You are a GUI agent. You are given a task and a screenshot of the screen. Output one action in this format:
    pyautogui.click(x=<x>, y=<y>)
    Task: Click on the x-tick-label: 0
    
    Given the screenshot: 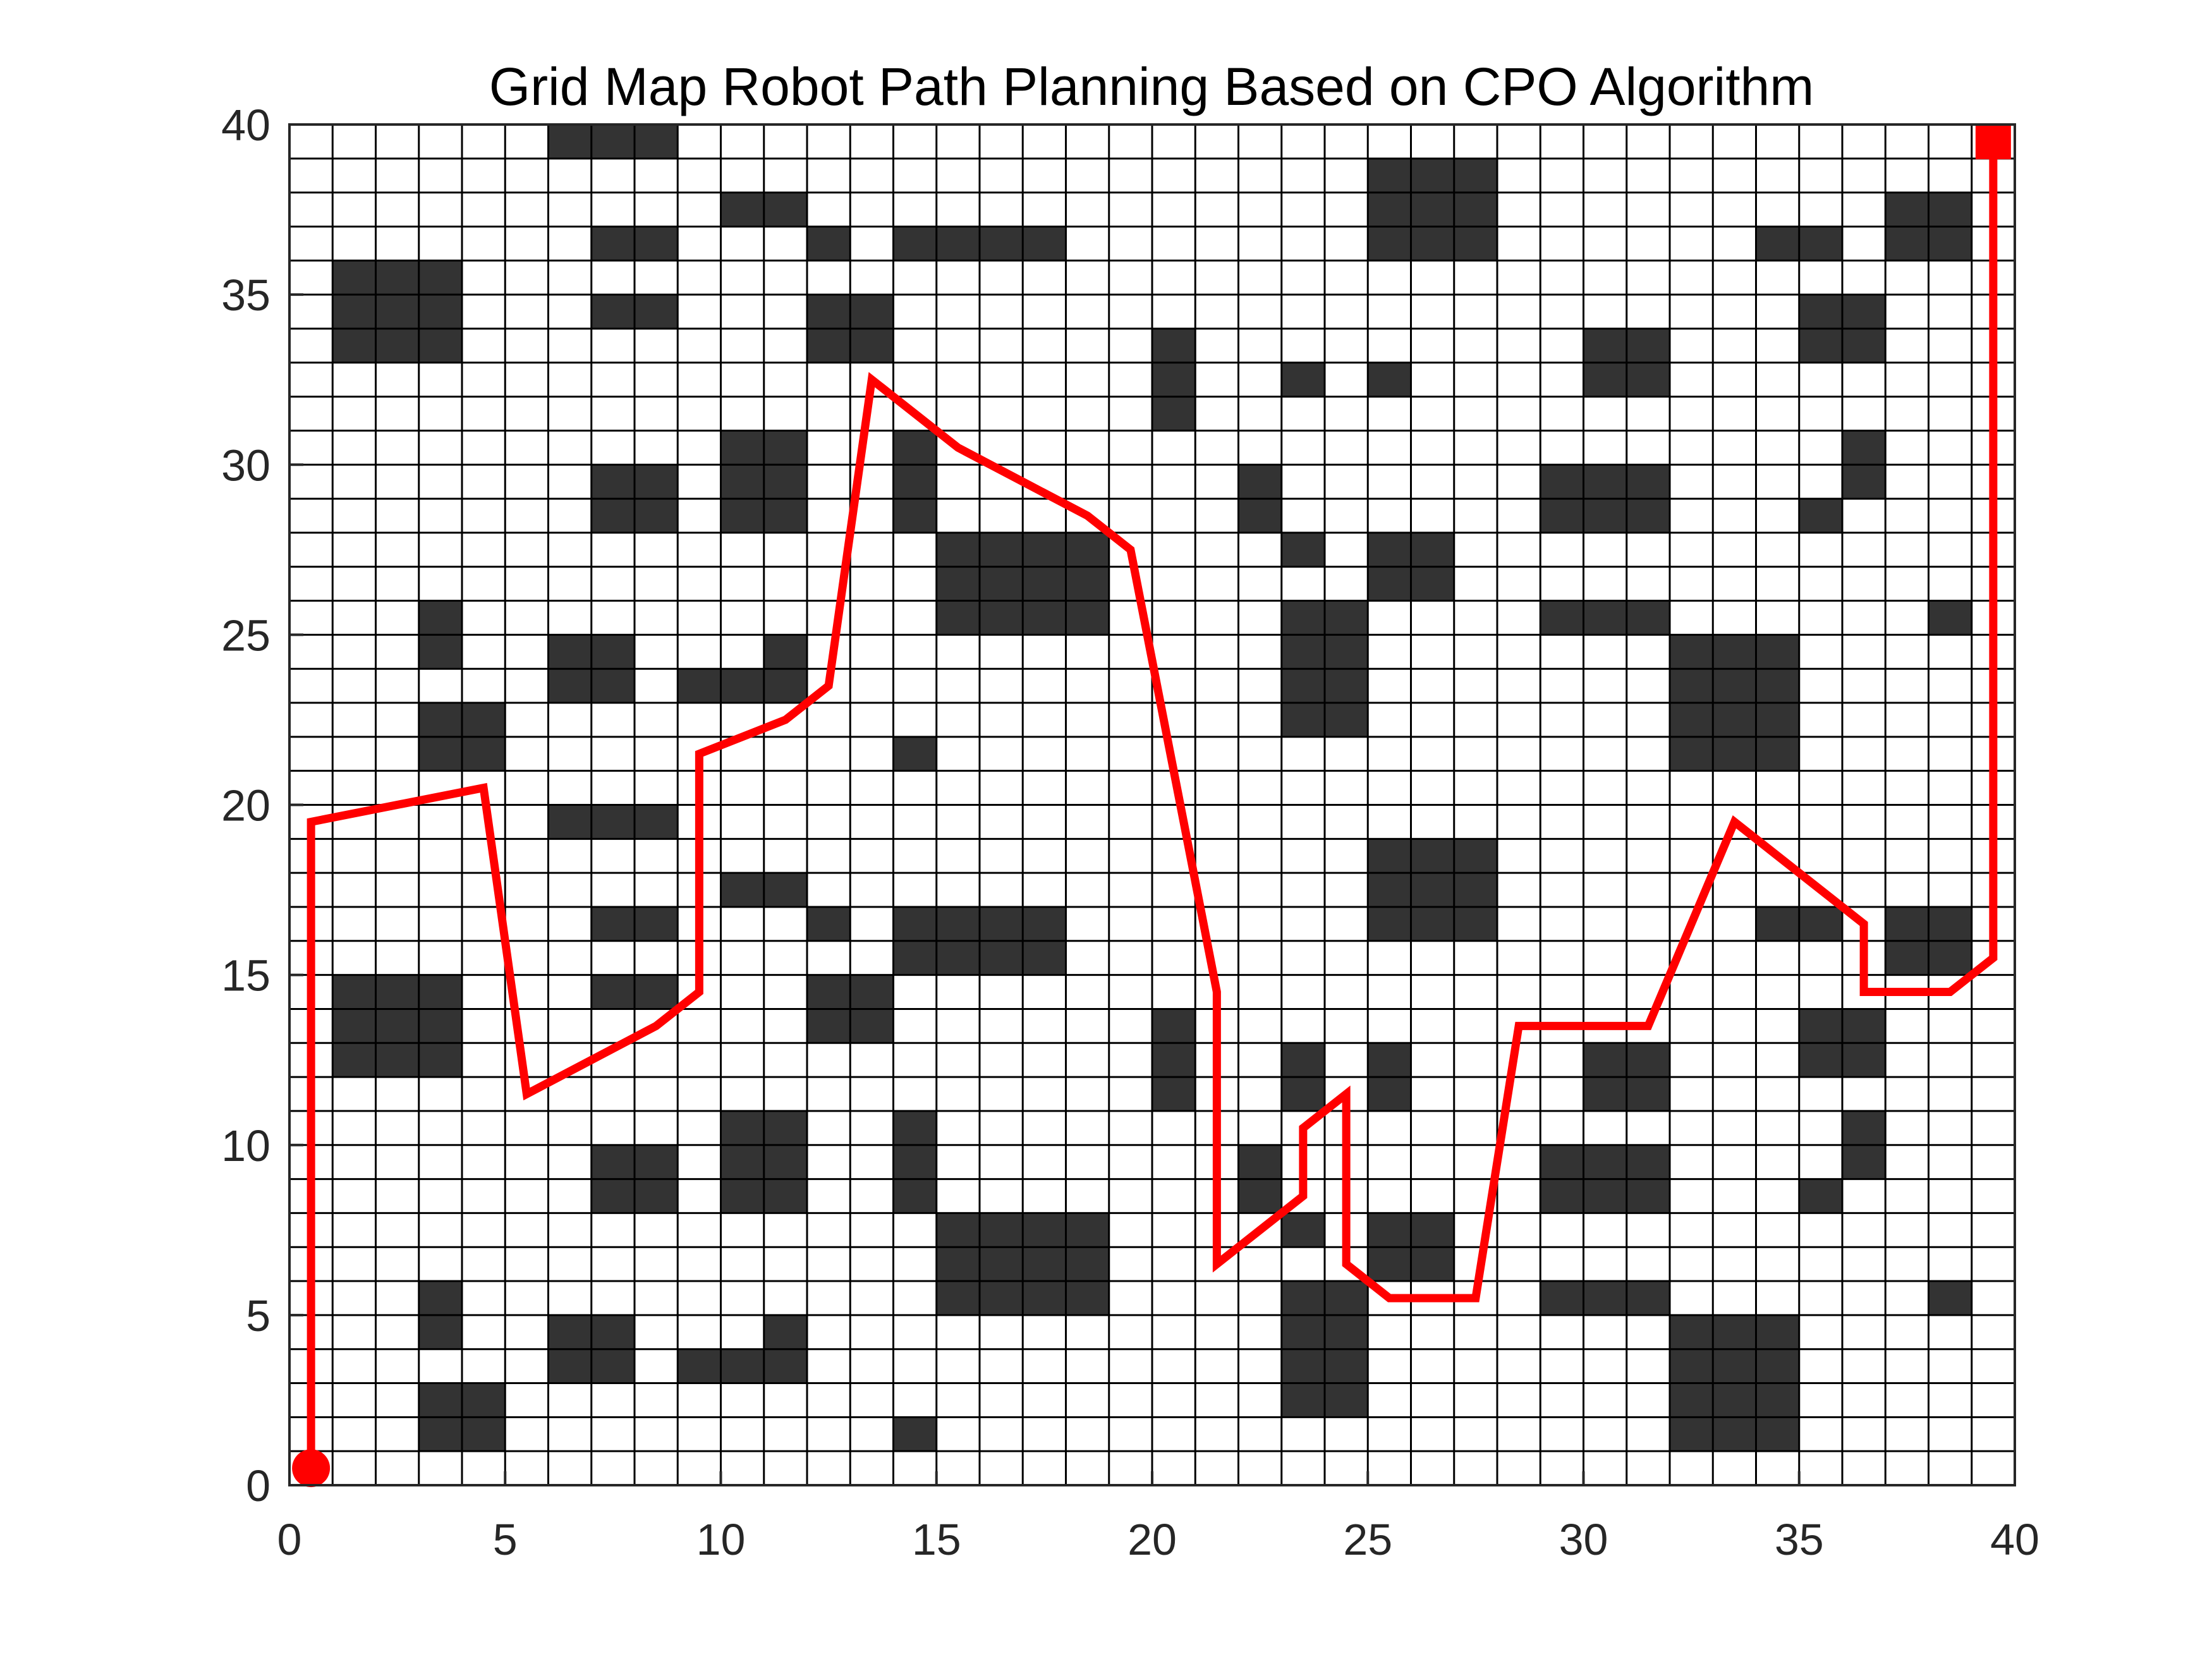 What is the action you would take?
    pyautogui.click(x=289, y=1539)
    